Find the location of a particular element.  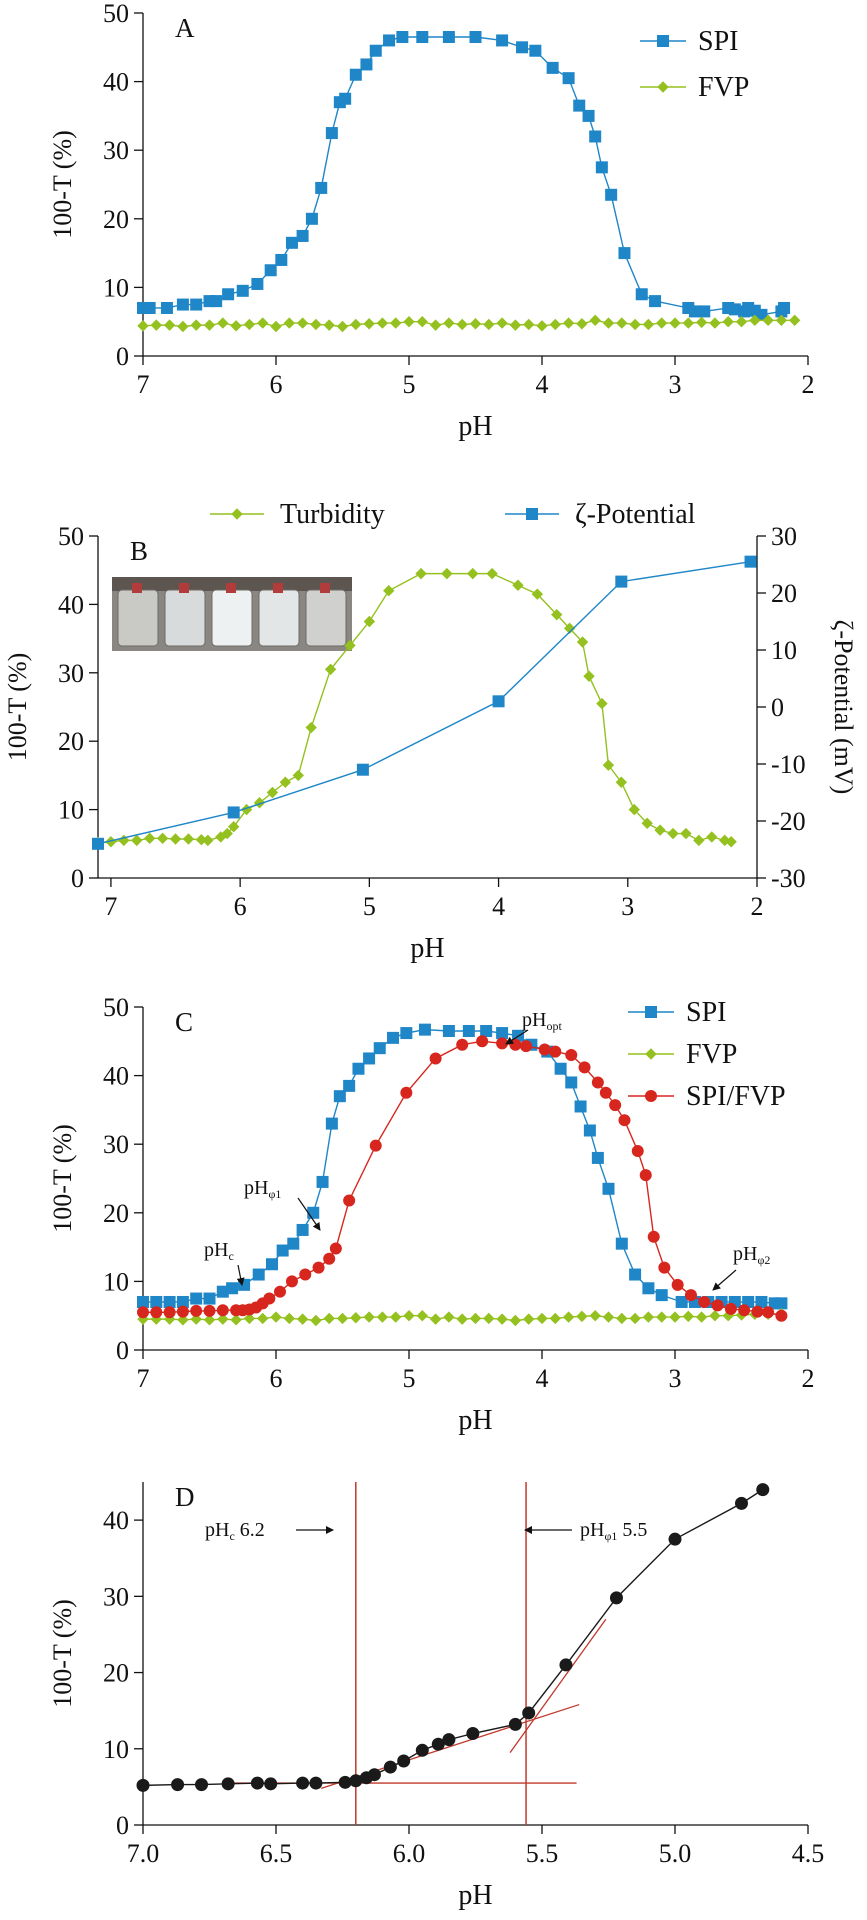

x-tick-label: 2 is located at coordinates (808, 384).